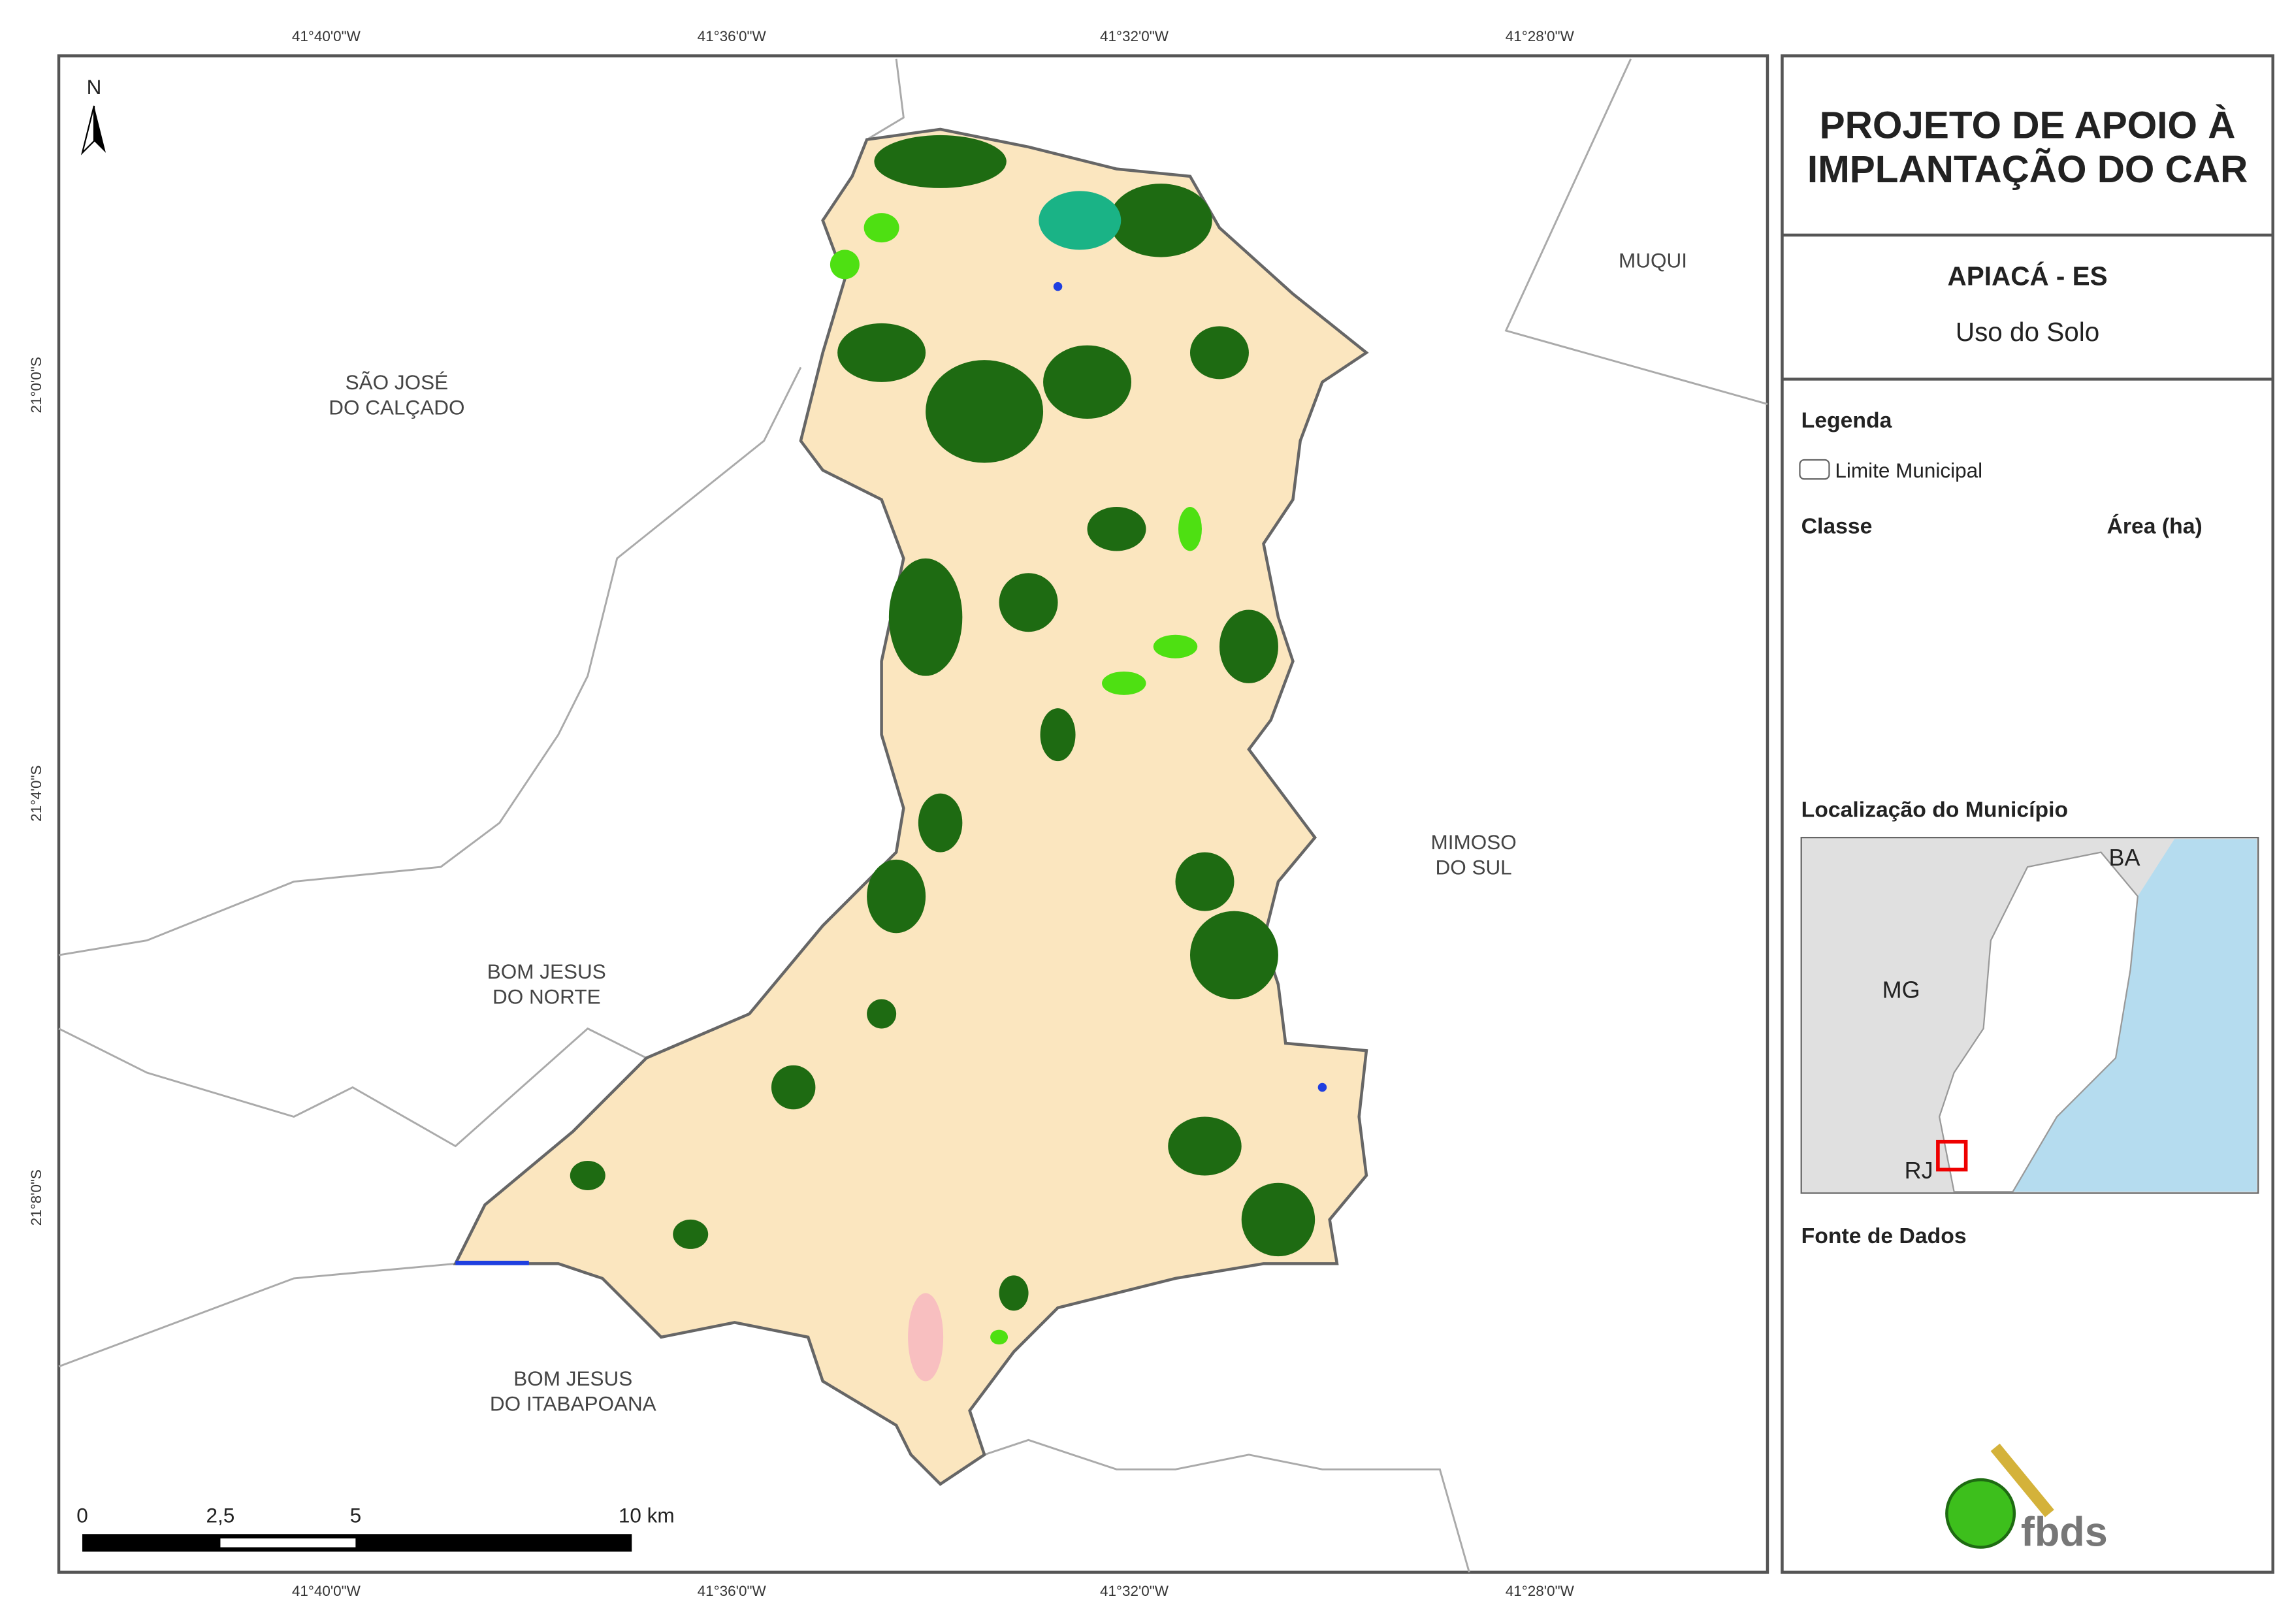  What do you see at coordinates (1846, 420) in the screenshot?
I see `legend-heading: Legenda` at bounding box center [1846, 420].